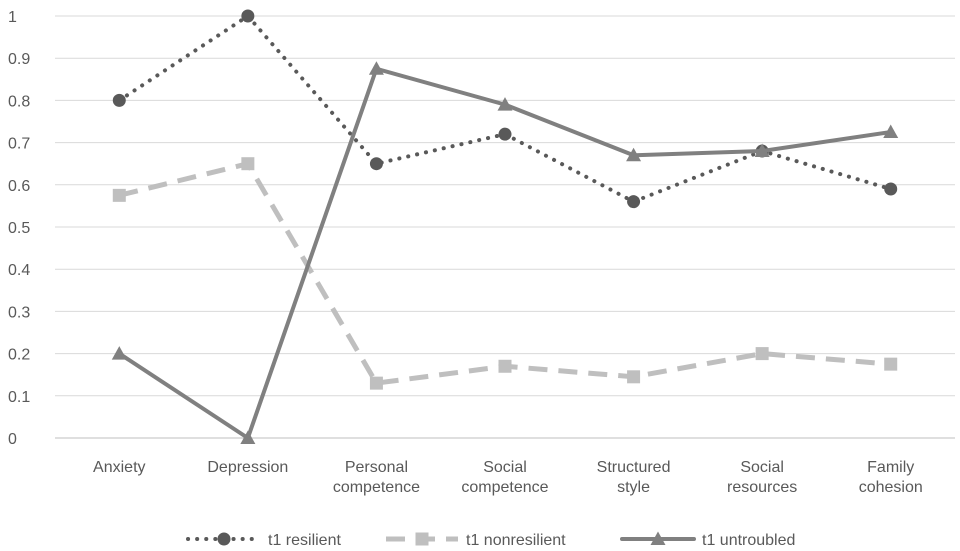 The width and height of the screenshot is (960, 551). I want to click on y-tick-label: 0.6, so click(19, 186).